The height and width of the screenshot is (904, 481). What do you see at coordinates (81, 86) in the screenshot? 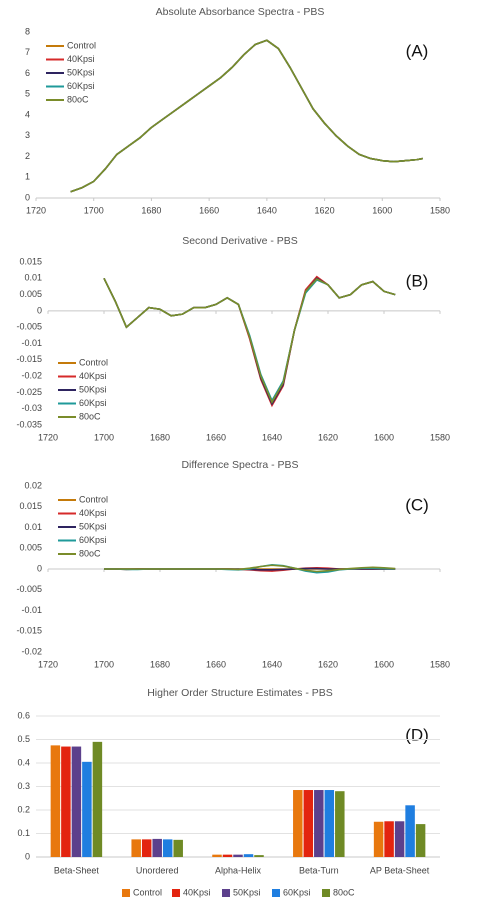
I see `legend-label: 60Kpsi` at bounding box center [81, 86].